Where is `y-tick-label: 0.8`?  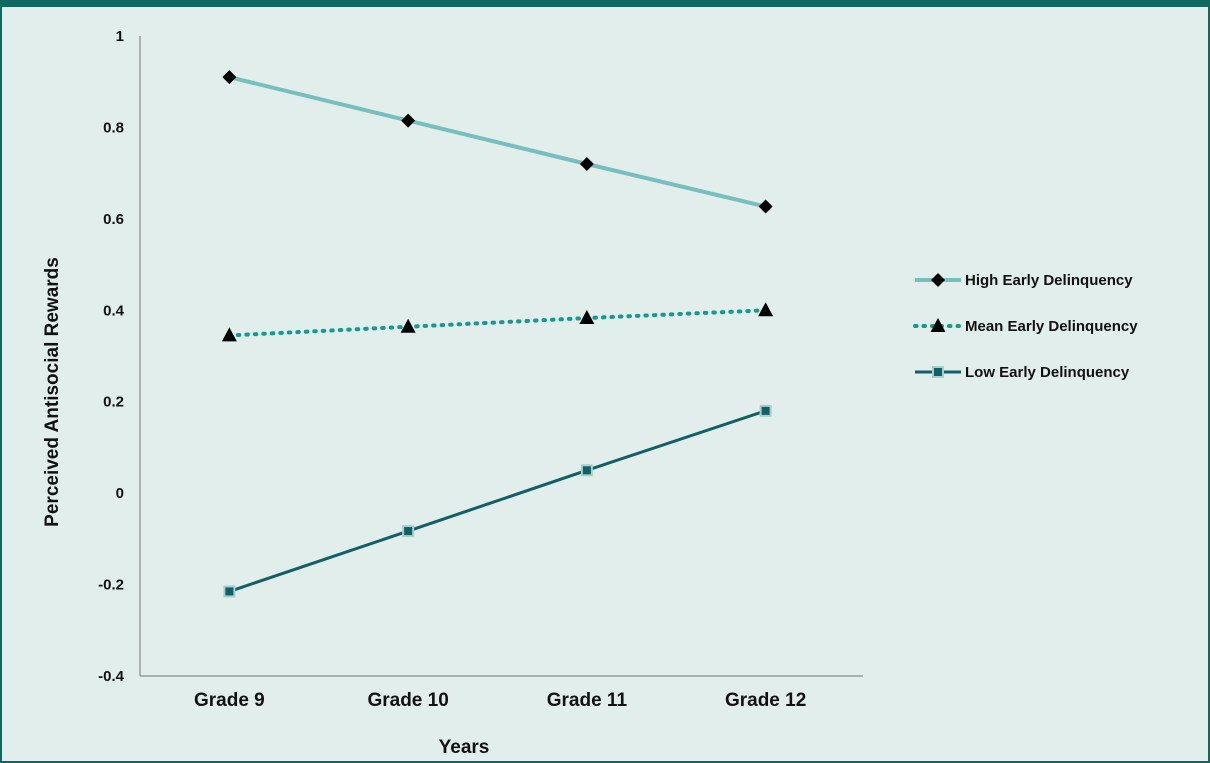
y-tick-label: 0.8 is located at coordinates (113, 127).